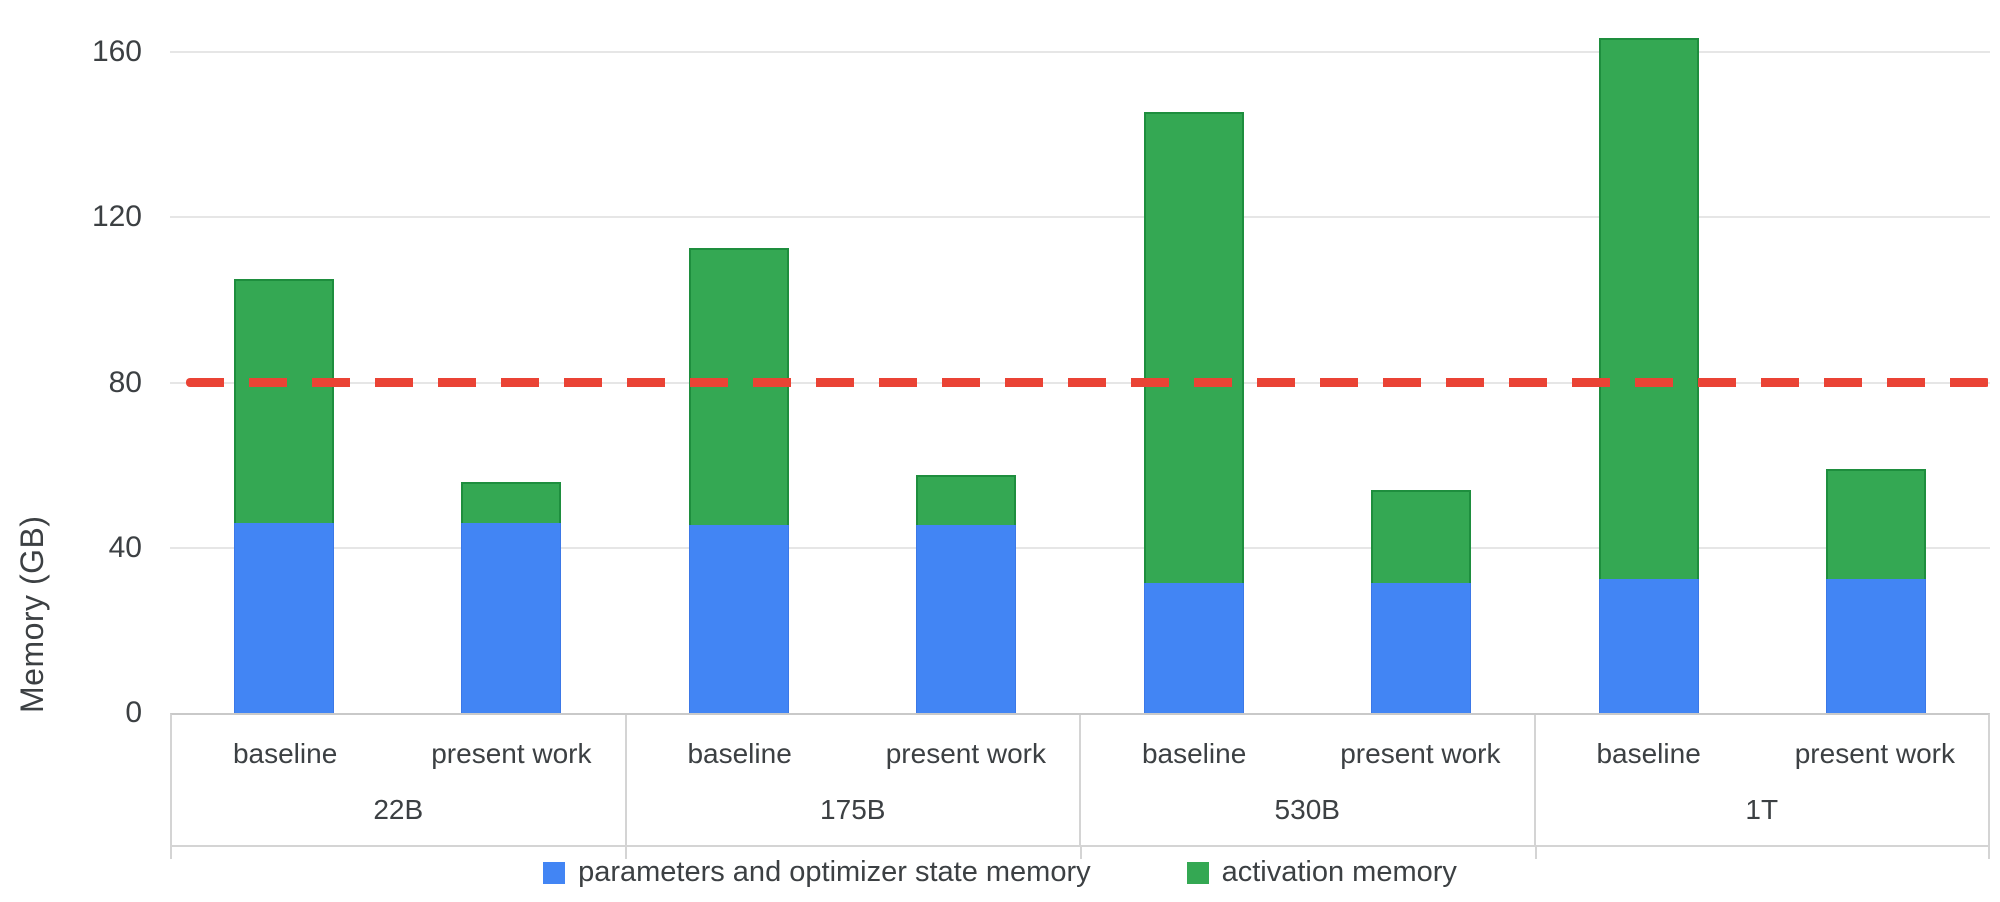 The width and height of the screenshot is (2000, 902). Describe the element at coordinates (116, 217) in the screenshot. I see `y-tick-label-120: 120` at that location.